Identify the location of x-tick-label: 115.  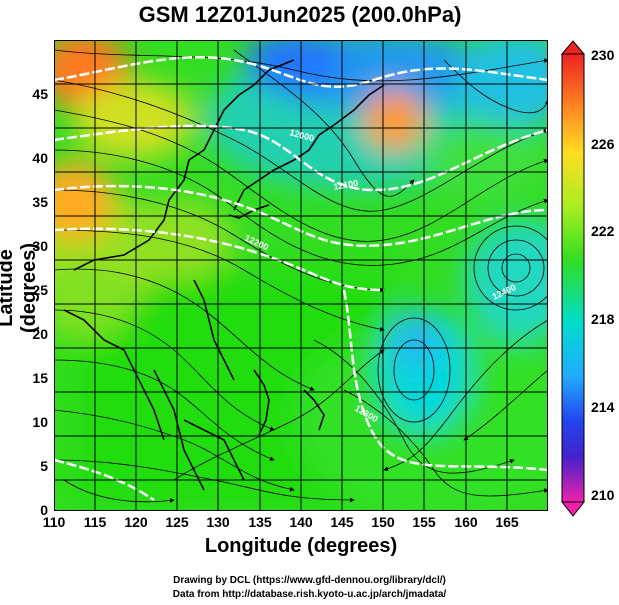
(95, 522).